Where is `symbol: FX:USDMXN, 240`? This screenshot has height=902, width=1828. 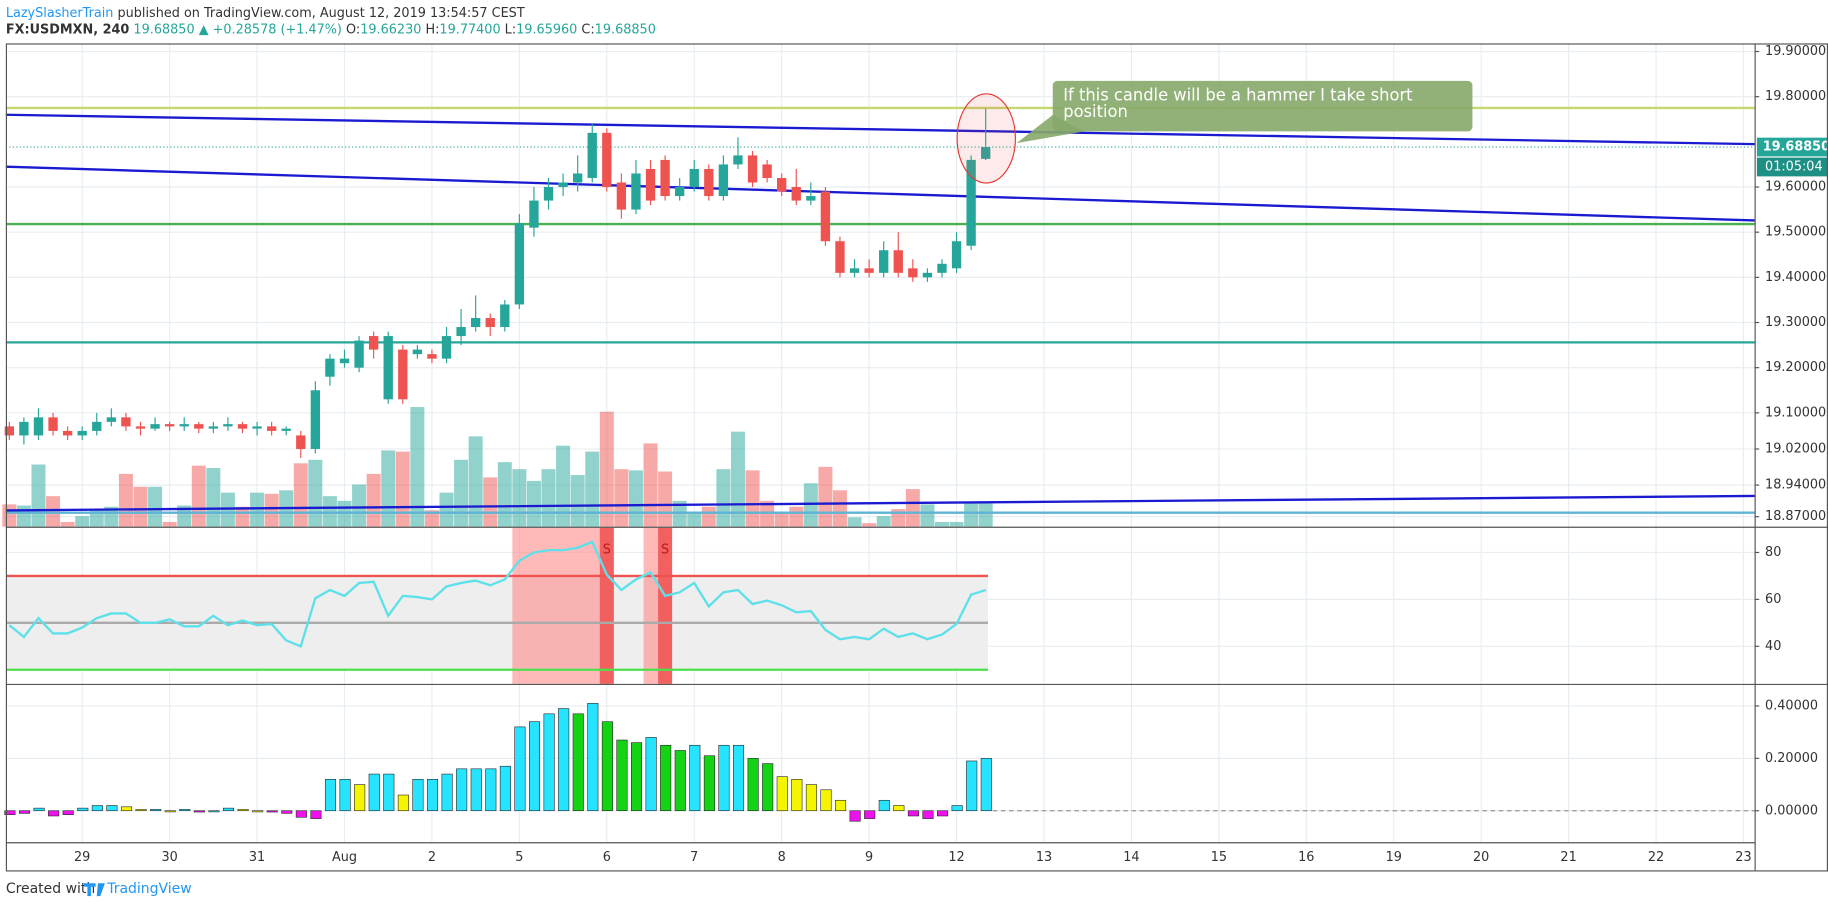
symbol: FX:USDMXN, 240 is located at coordinates (68, 29).